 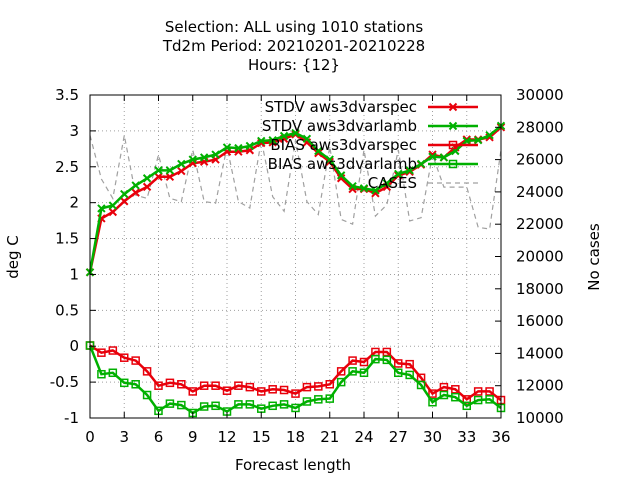 I want to click on y2-tick-label: 16000, so click(x=540, y=321).